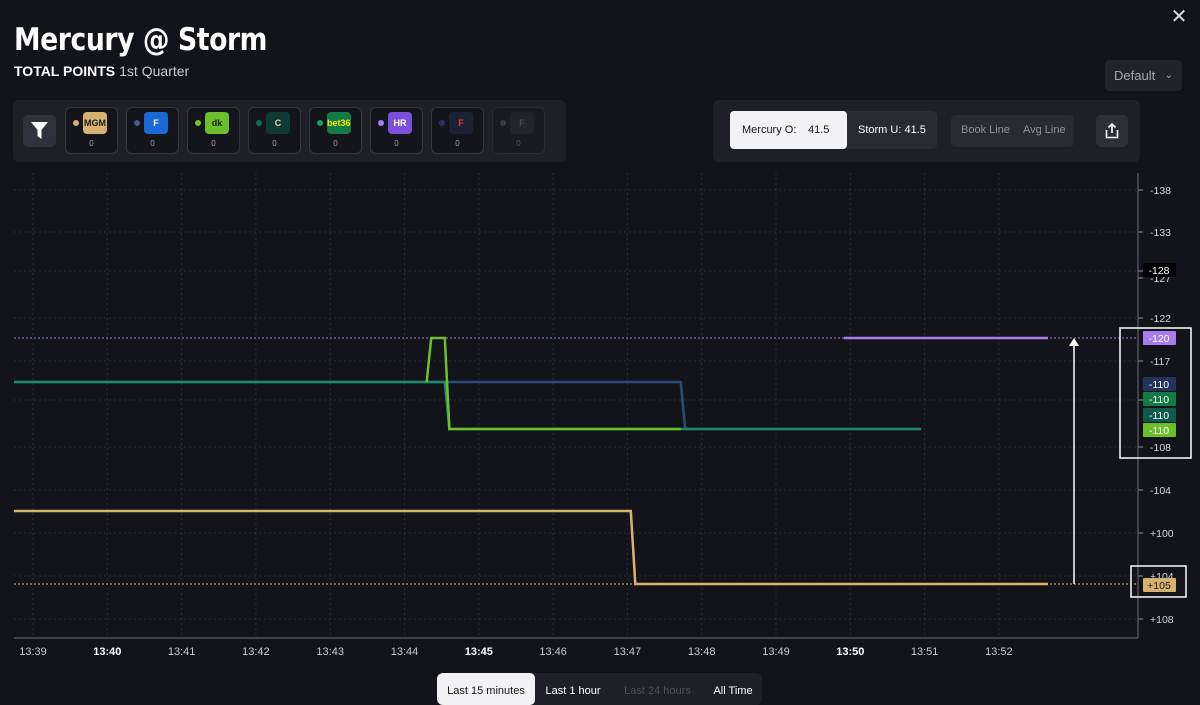  What do you see at coordinates (925, 652) in the screenshot?
I see `x-tick-label: 13:51` at bounding box center [925, 652].